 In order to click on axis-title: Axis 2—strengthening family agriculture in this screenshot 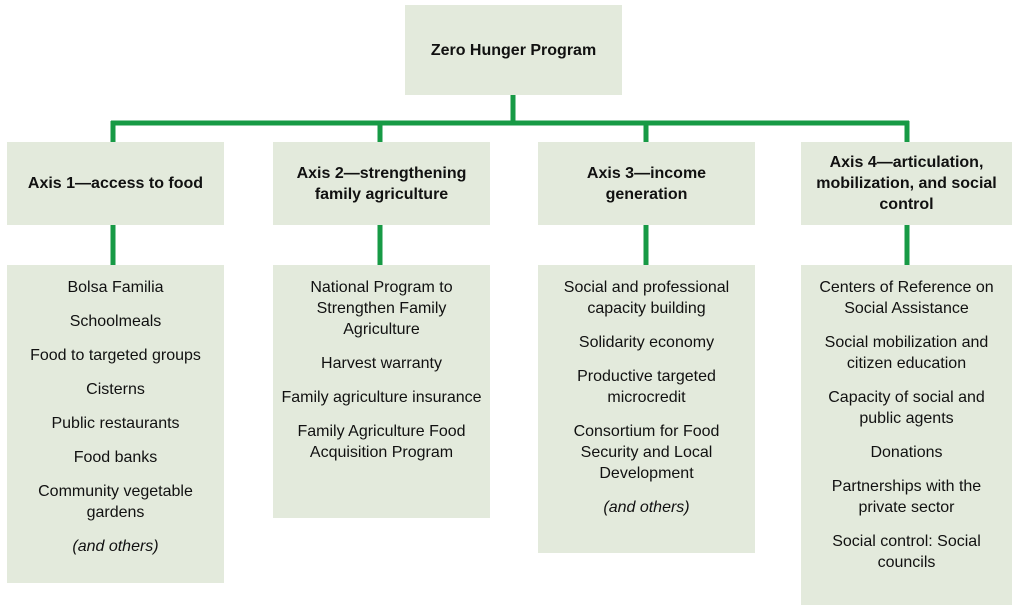, I will do `click(381, 183)`.